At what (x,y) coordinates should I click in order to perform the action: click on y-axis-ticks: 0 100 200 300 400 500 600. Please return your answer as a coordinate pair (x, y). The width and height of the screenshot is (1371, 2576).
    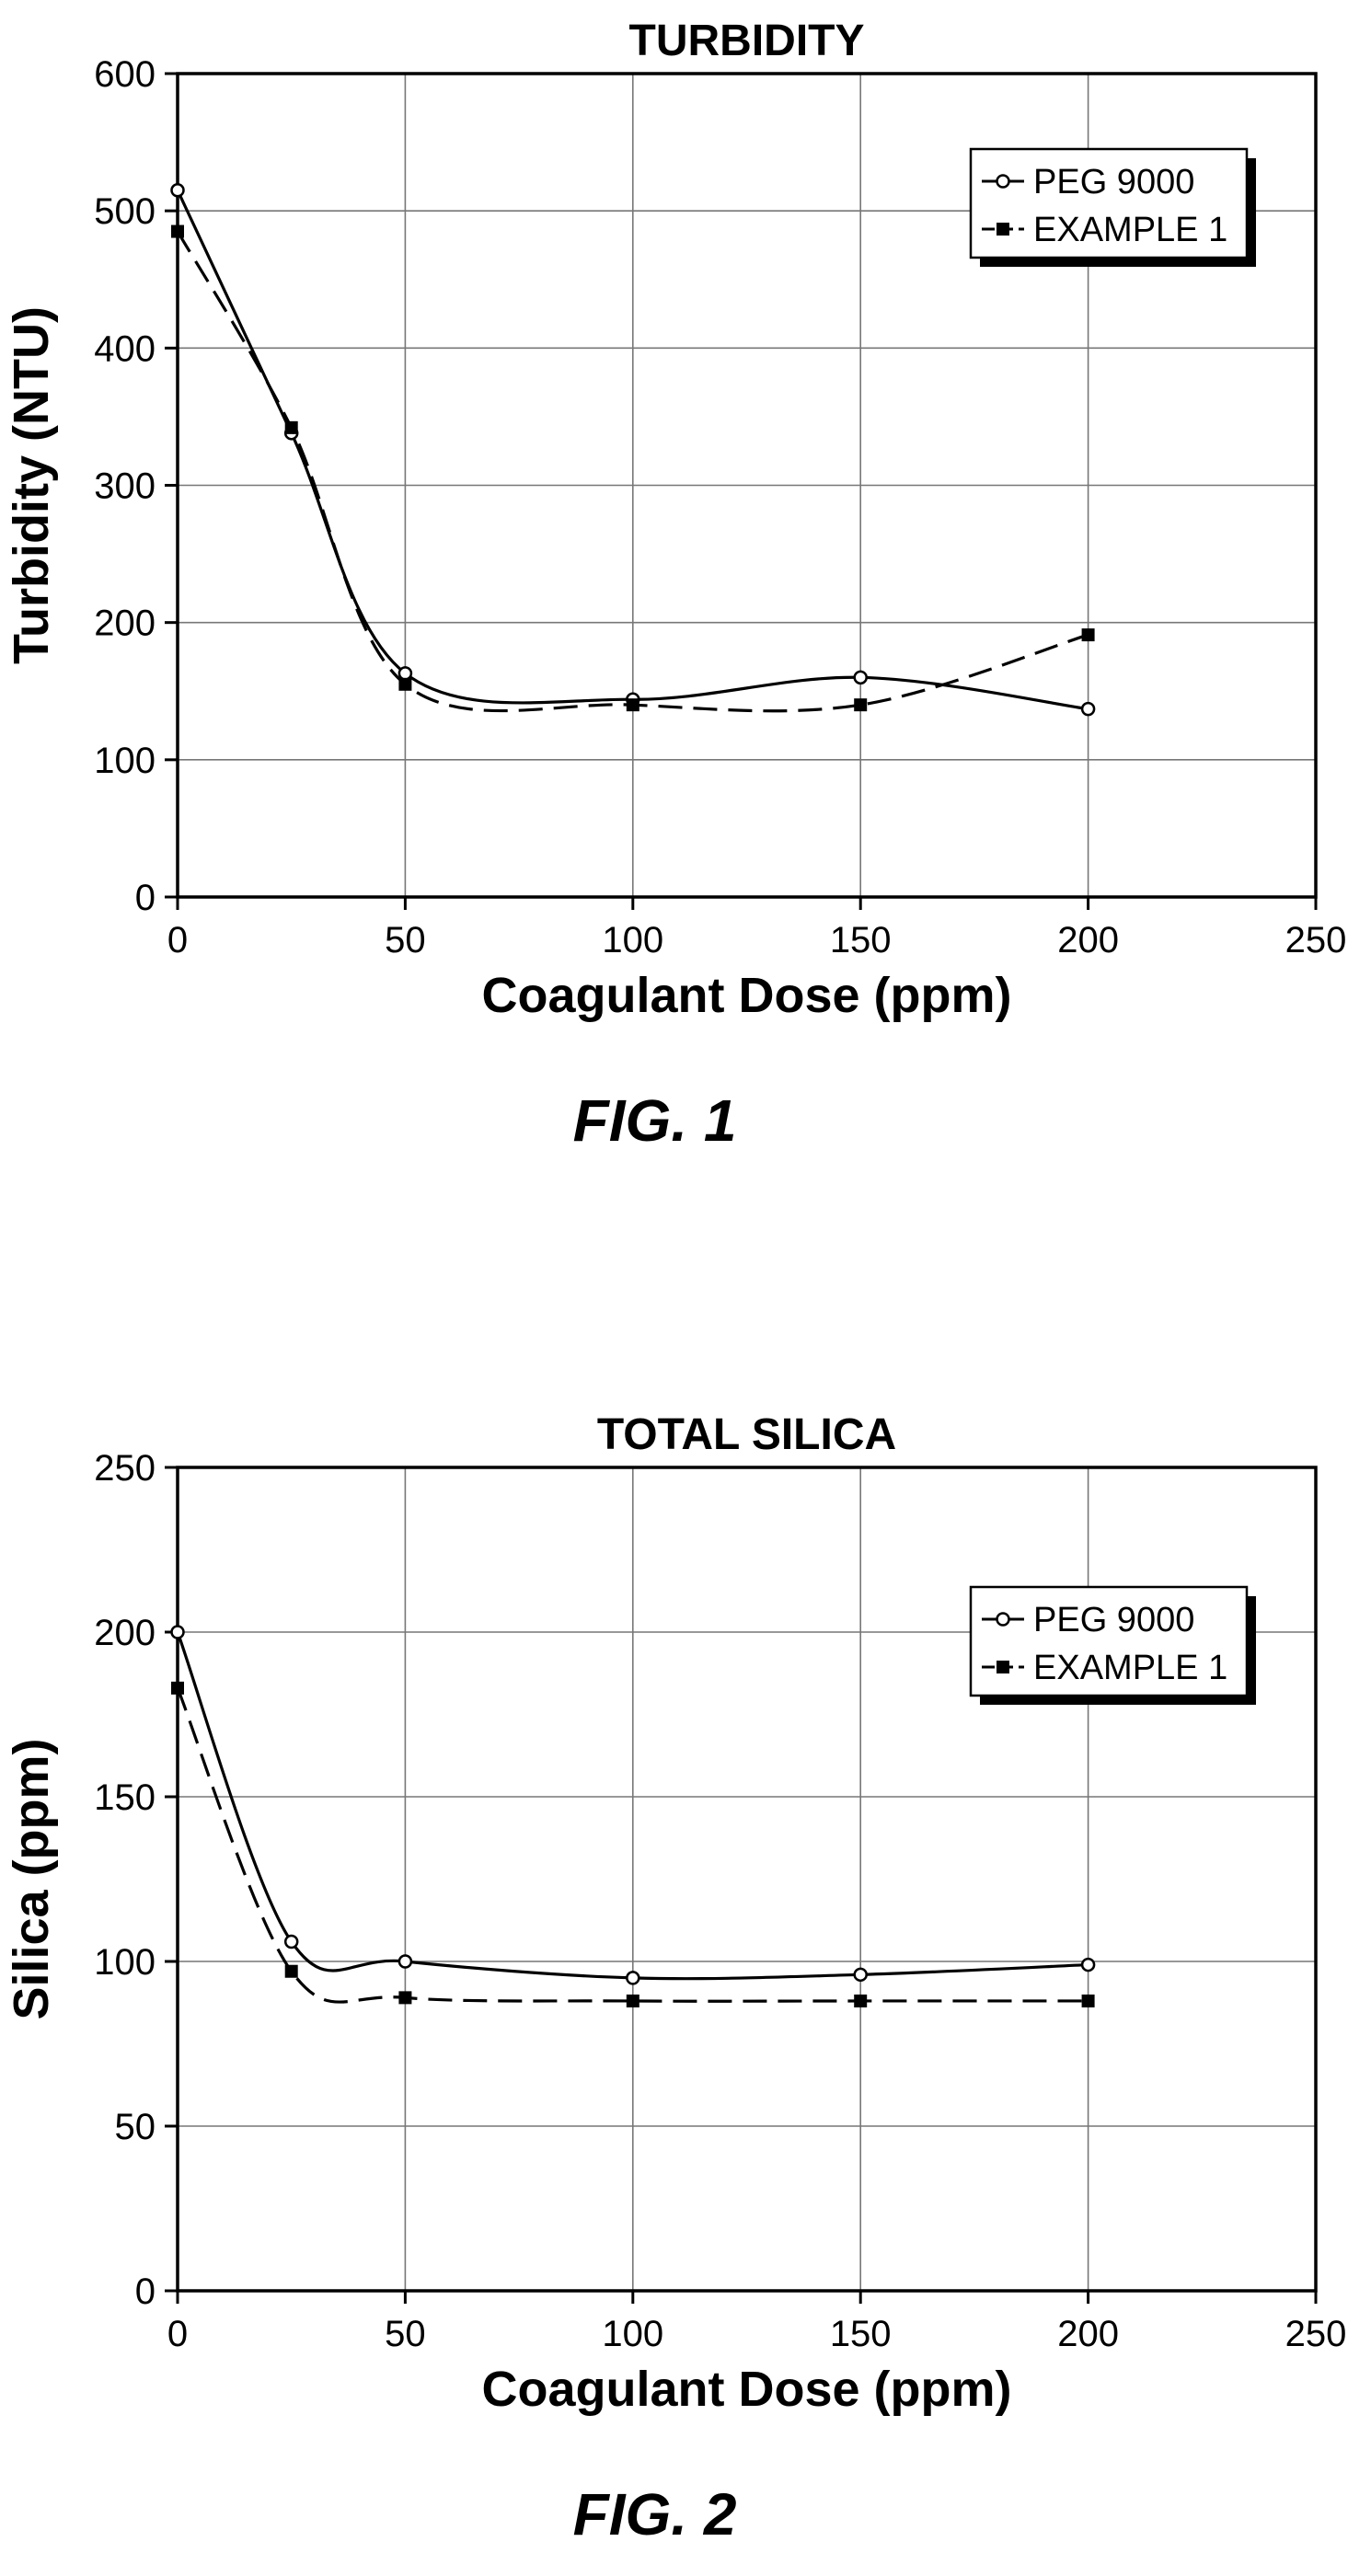
    Looking at the image, I should click on (136, 486).